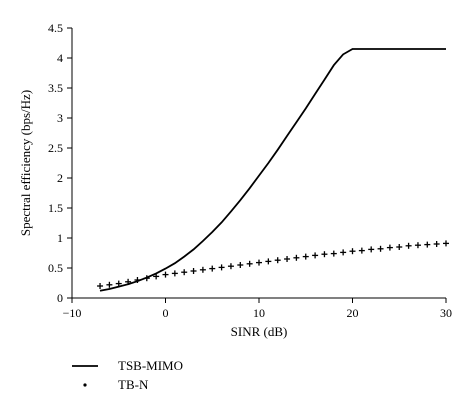 The width and height of the screenshot is (474, 412). Describe the element at coordinates (150, 365) in the screenshot. I see `legend-label-tsb-mimo: TSB-MIMO` at that location.